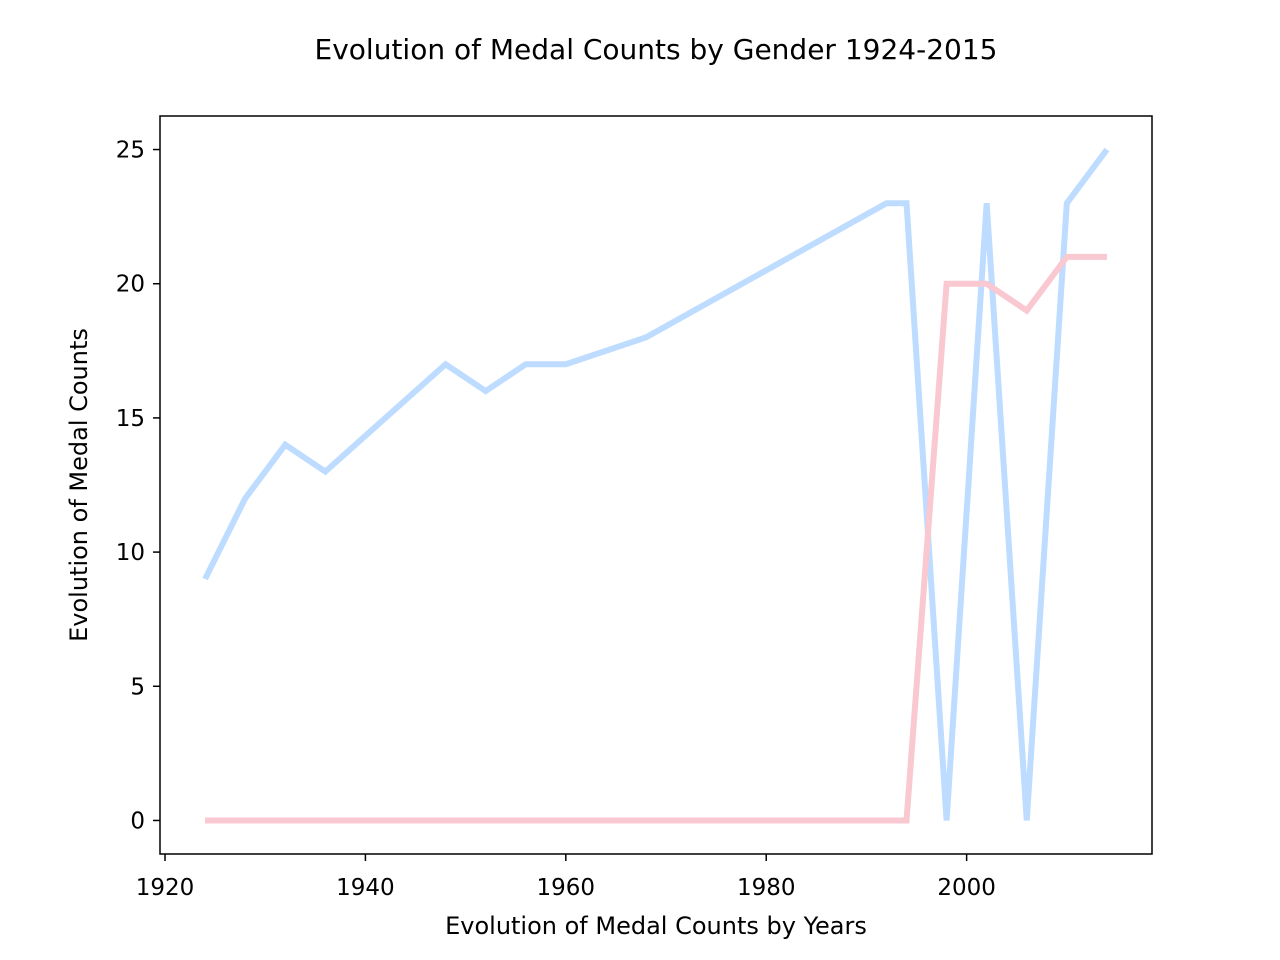 The image size is (1280, 960). I want to click on y-tick-label: 25, so click(130, 151).